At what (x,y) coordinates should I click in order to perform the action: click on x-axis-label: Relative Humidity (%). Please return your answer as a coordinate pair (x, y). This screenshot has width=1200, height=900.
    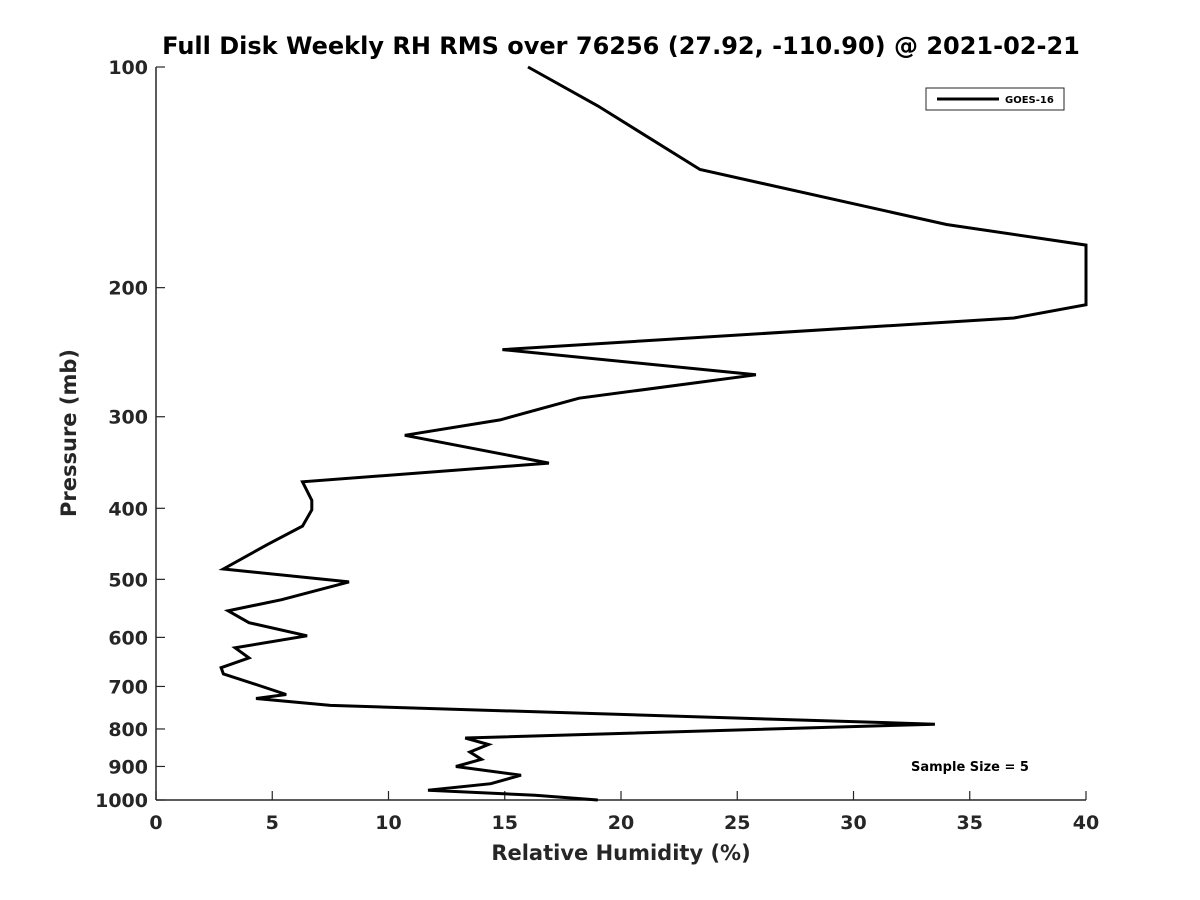
    Looking at the image, I should click on (620, 853).